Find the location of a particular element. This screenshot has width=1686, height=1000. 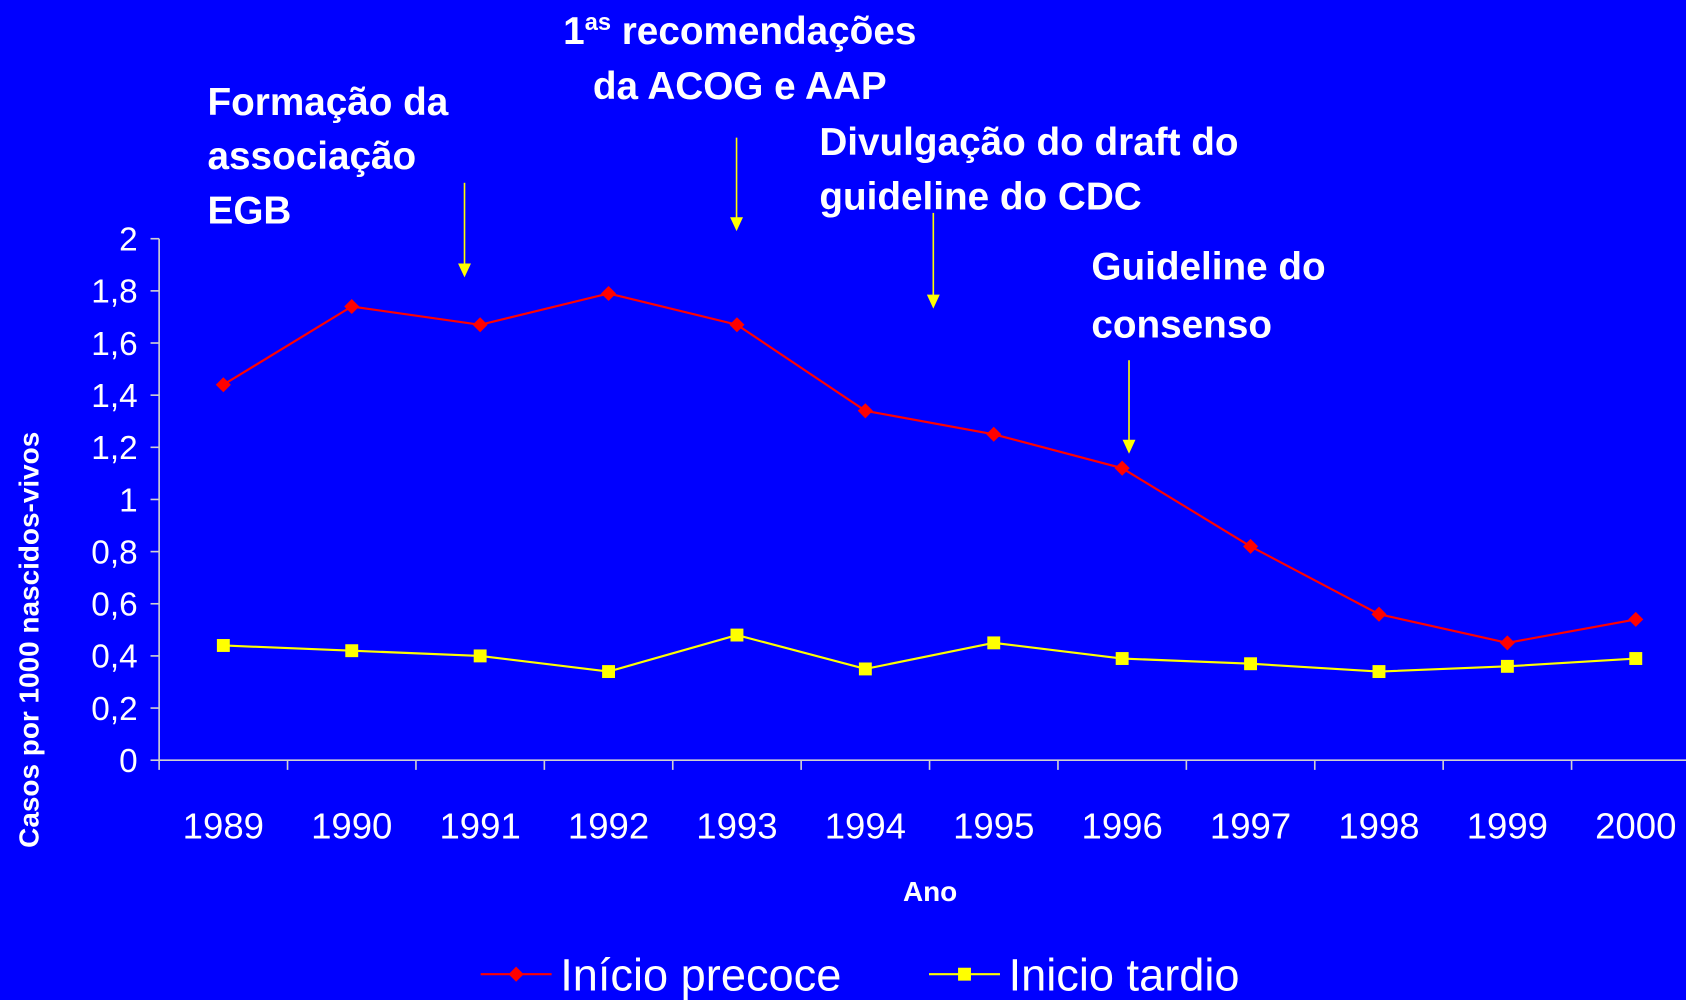

x-tick-label: 1991 is located at coordinates (479, 826).